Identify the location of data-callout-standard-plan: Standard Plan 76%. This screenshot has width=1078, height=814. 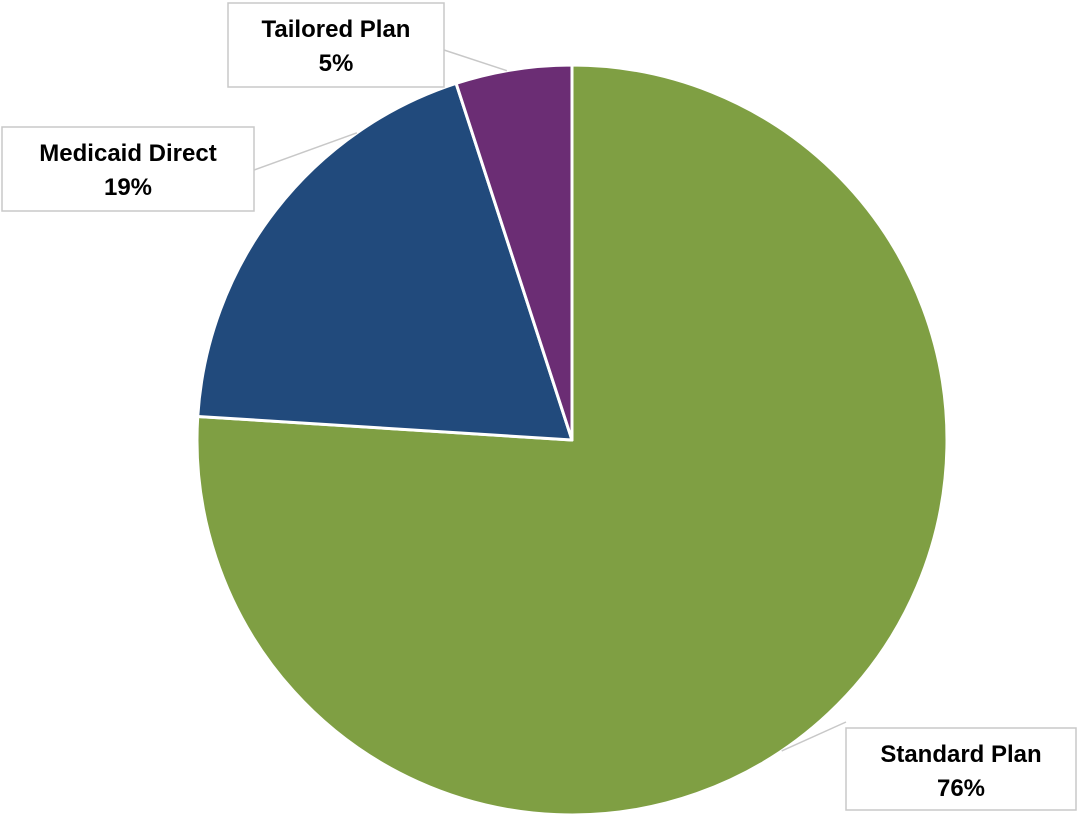
(961, 769).